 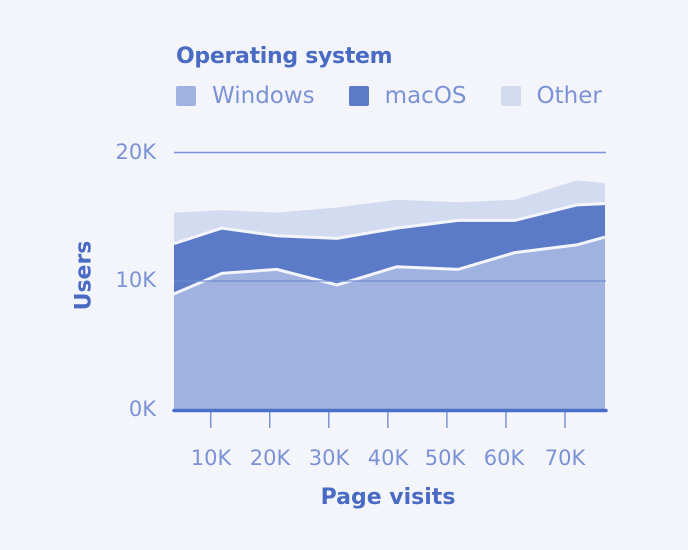 I want to click on separator-windows, so click(x=389, y=265).